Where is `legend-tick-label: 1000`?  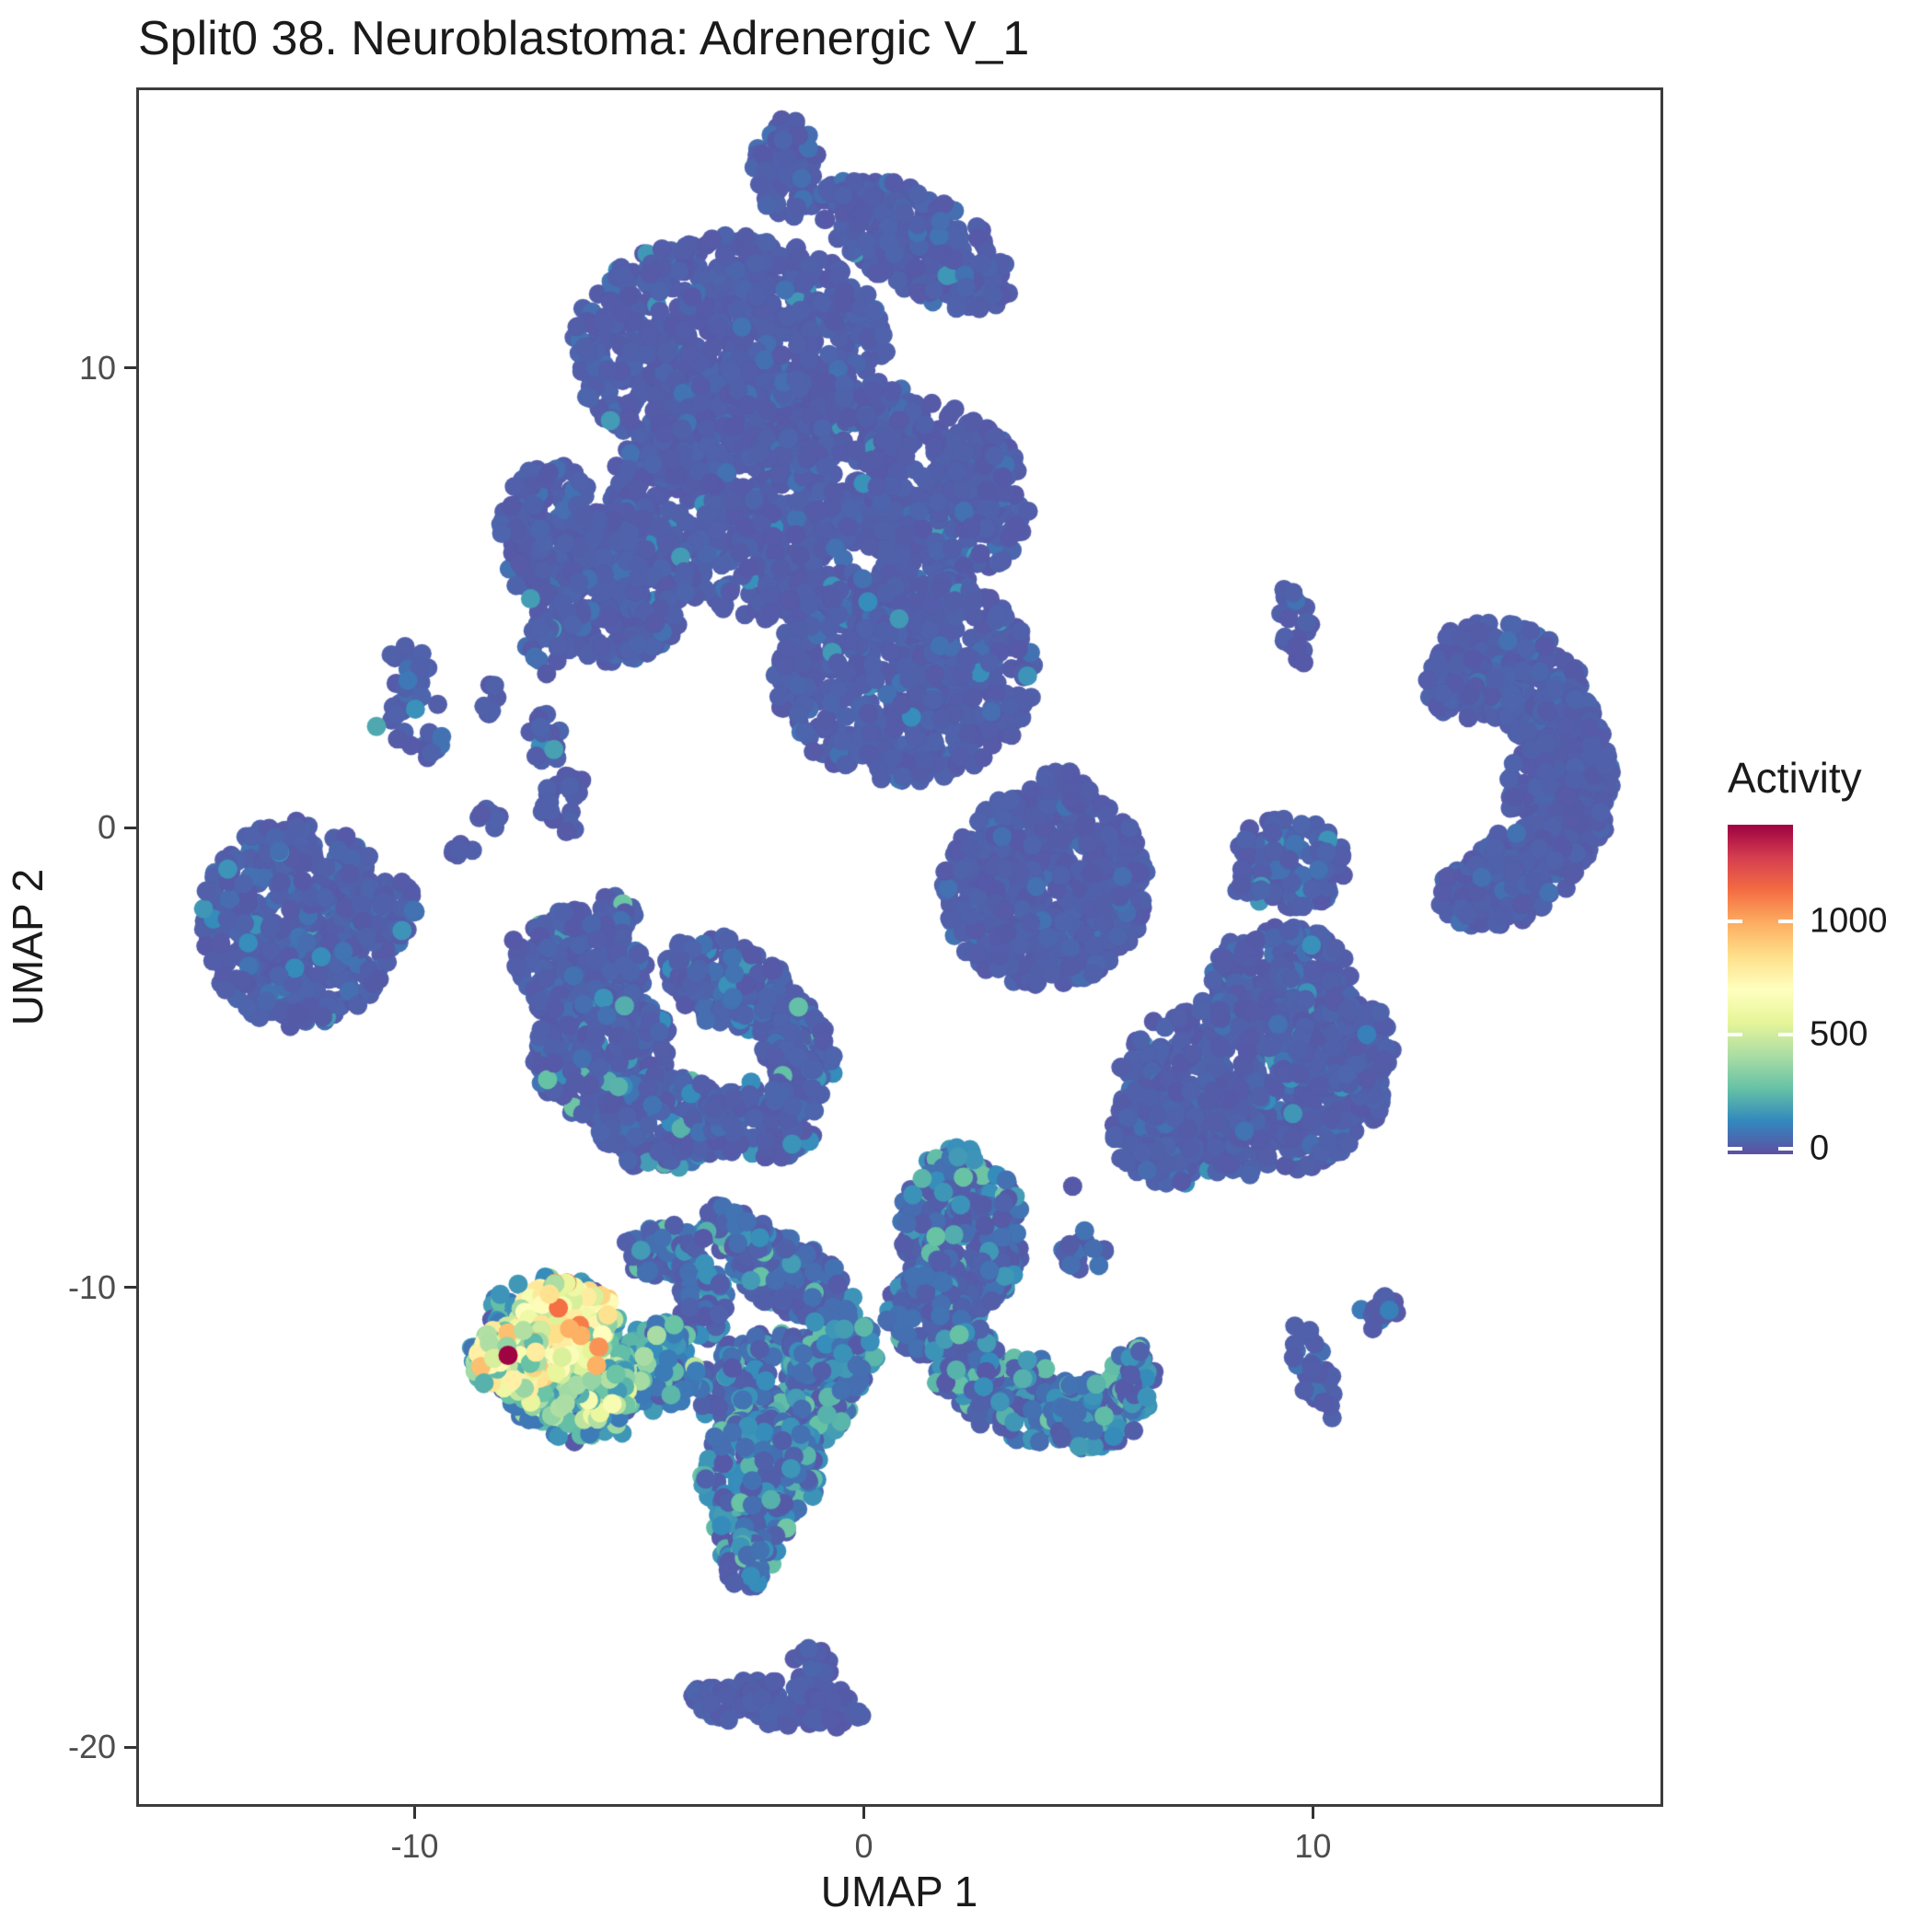 legend-tick-label: 1000 is located at coordinates (1849, 921).